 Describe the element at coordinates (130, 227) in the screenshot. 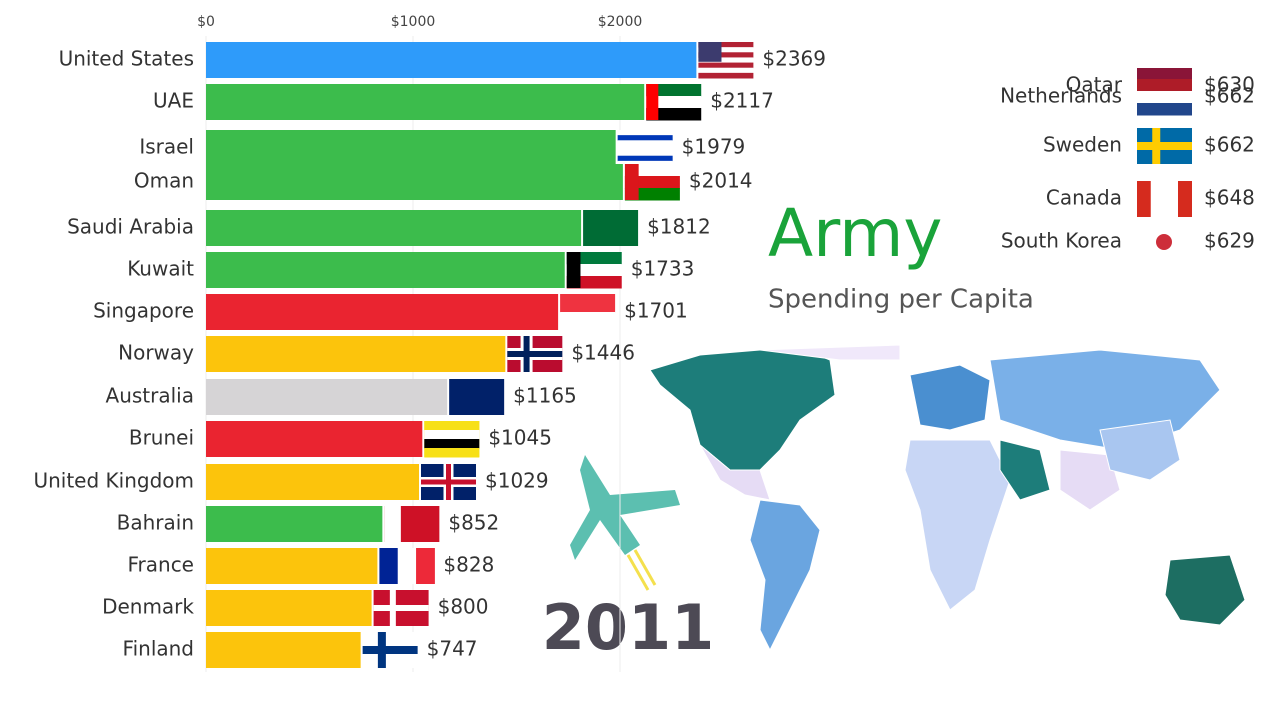

I see `y-tick-label: Saudi Arabia` at that location.